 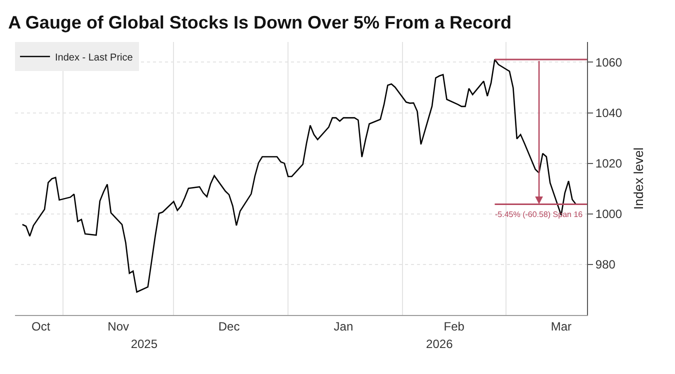 I want to click on annotation: -5.45% (-60.58) Span 16, so click(x=539, y=214).